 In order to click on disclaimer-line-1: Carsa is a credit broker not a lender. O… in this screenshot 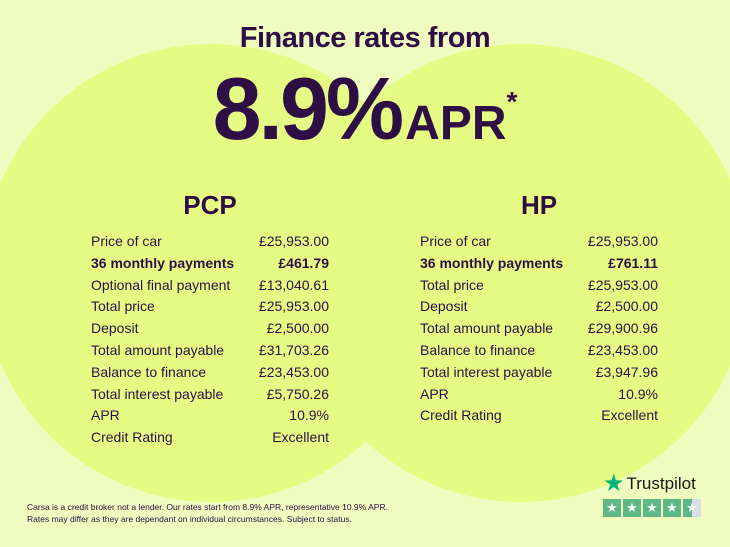, I will do `click(207, 507)`.